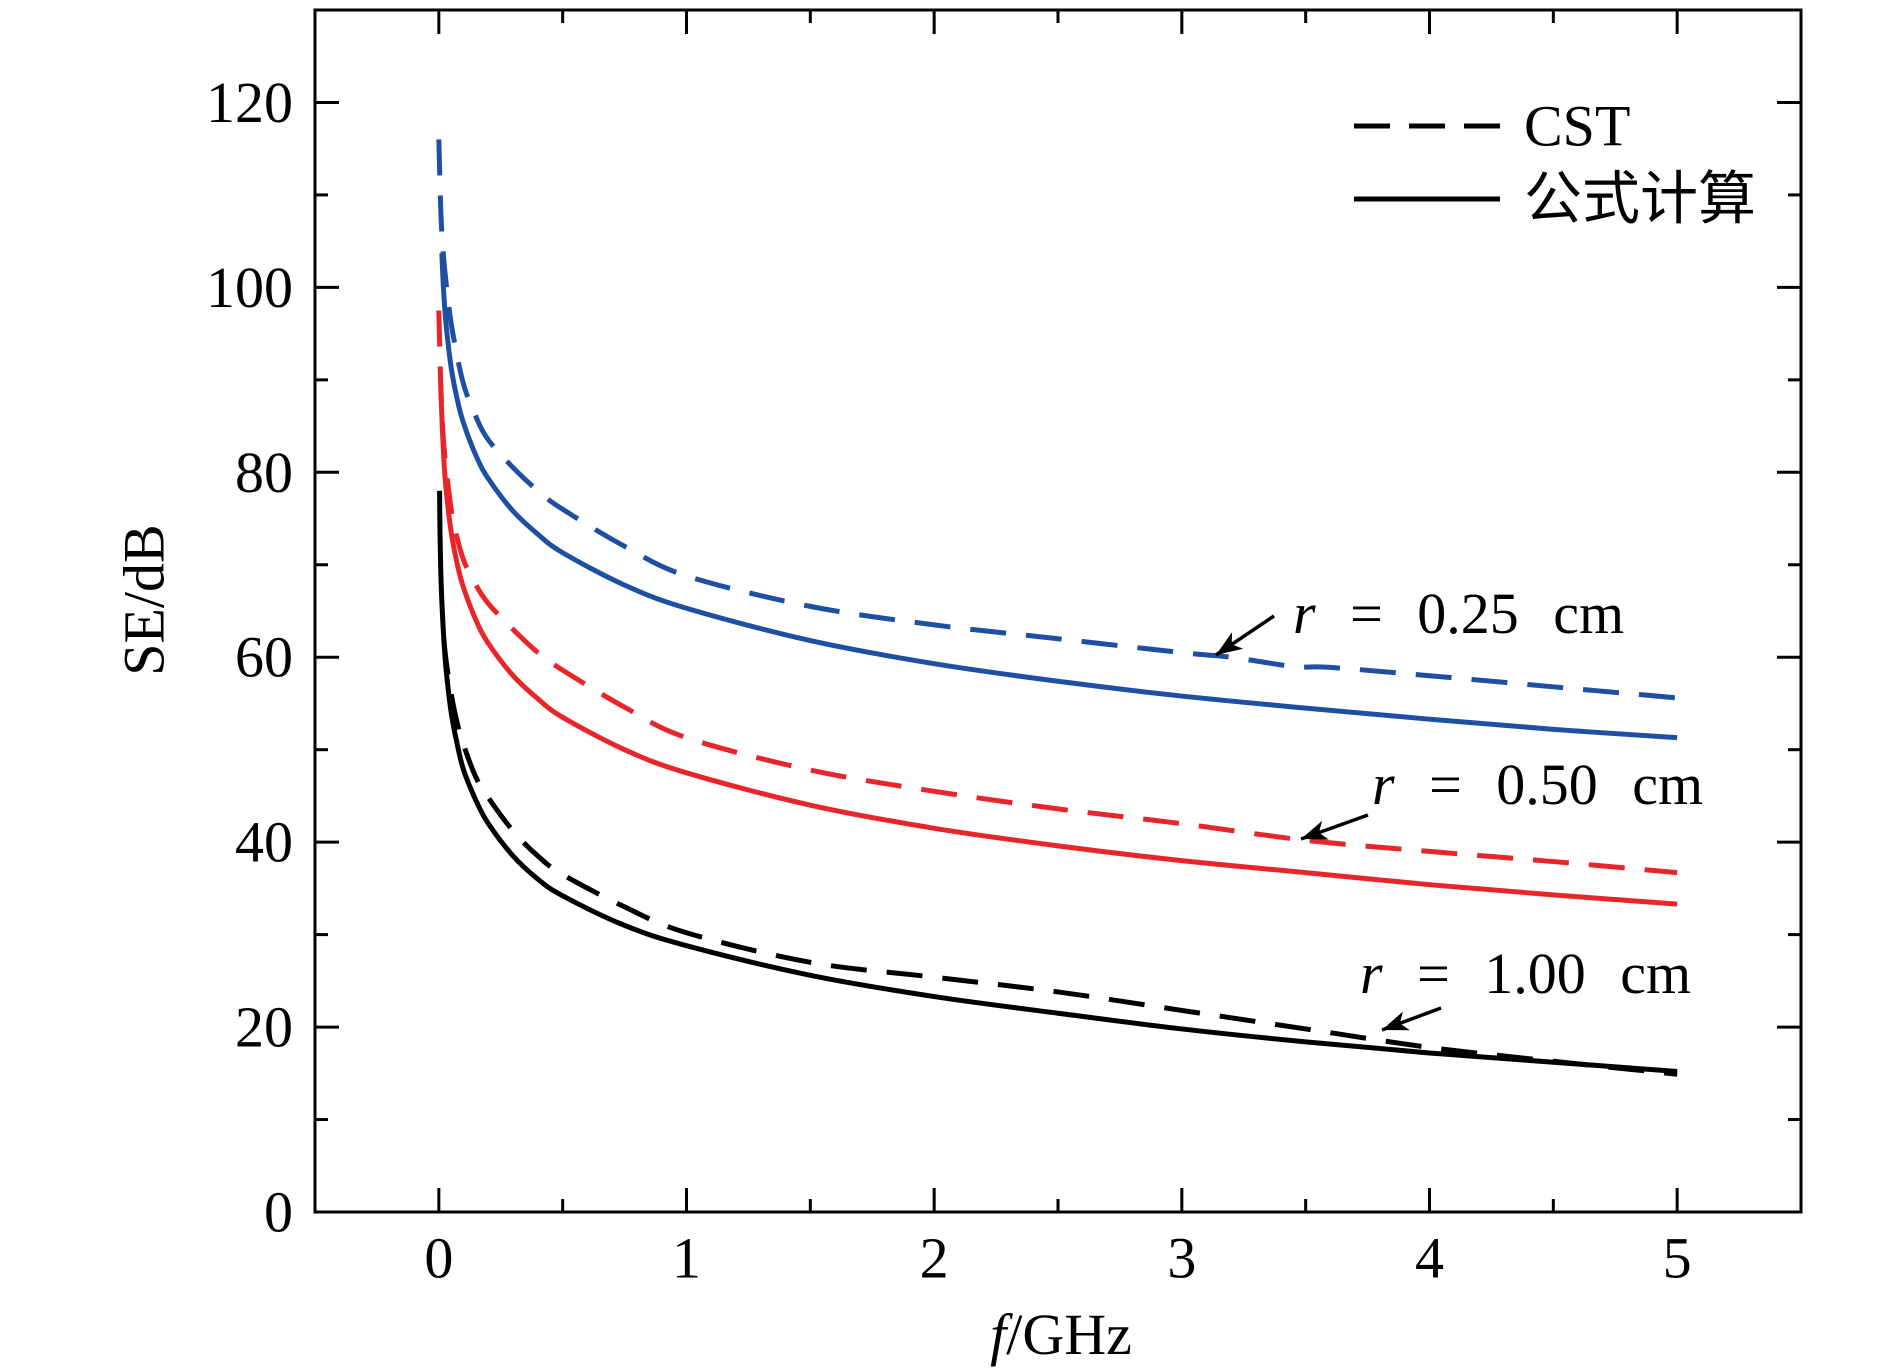 The width and height of the screenshot is (1890, 1371). What do you see at coordinates (1549, 784) in the screenshot?
I see `label-remainder: = 0.50 cm` at bounding box center [1549, 784].